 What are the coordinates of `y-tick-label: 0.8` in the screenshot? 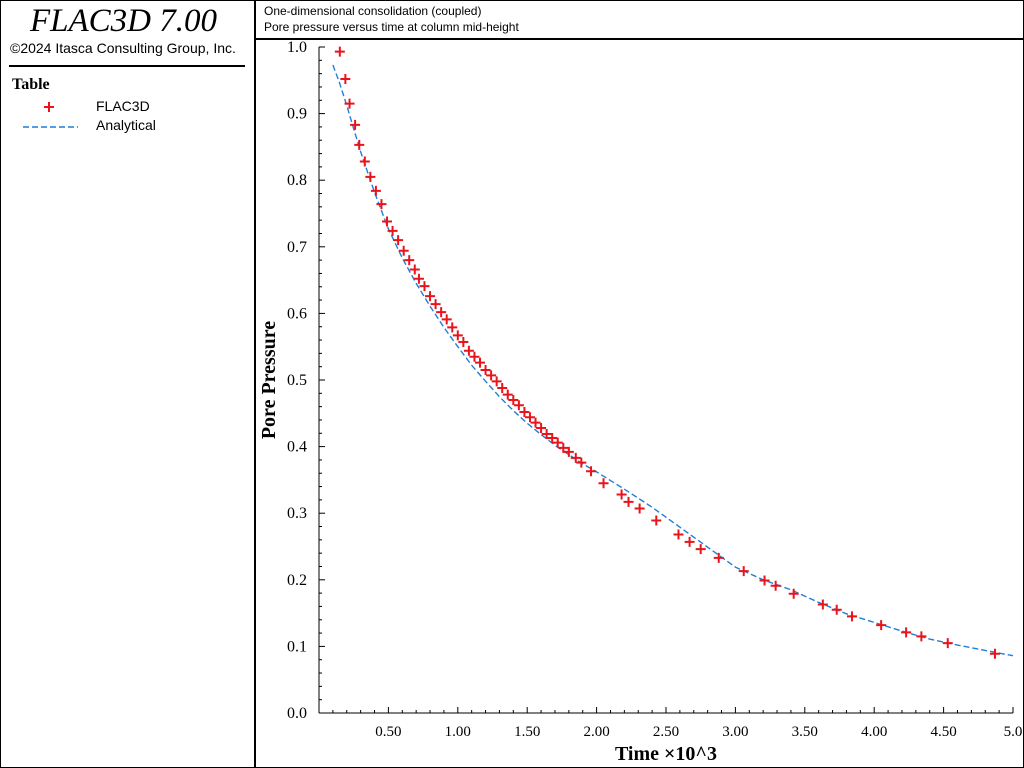 It's located at (297, 180).